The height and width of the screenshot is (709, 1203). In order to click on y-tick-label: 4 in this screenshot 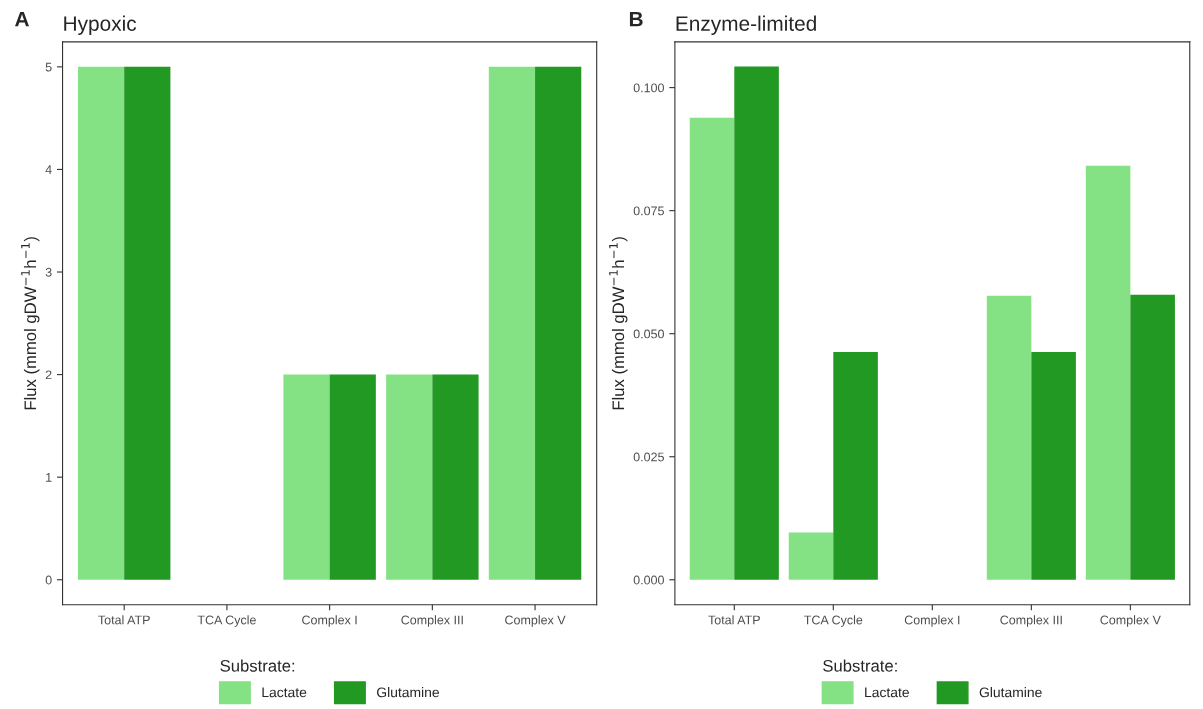, I will do `click(48, 169)`.